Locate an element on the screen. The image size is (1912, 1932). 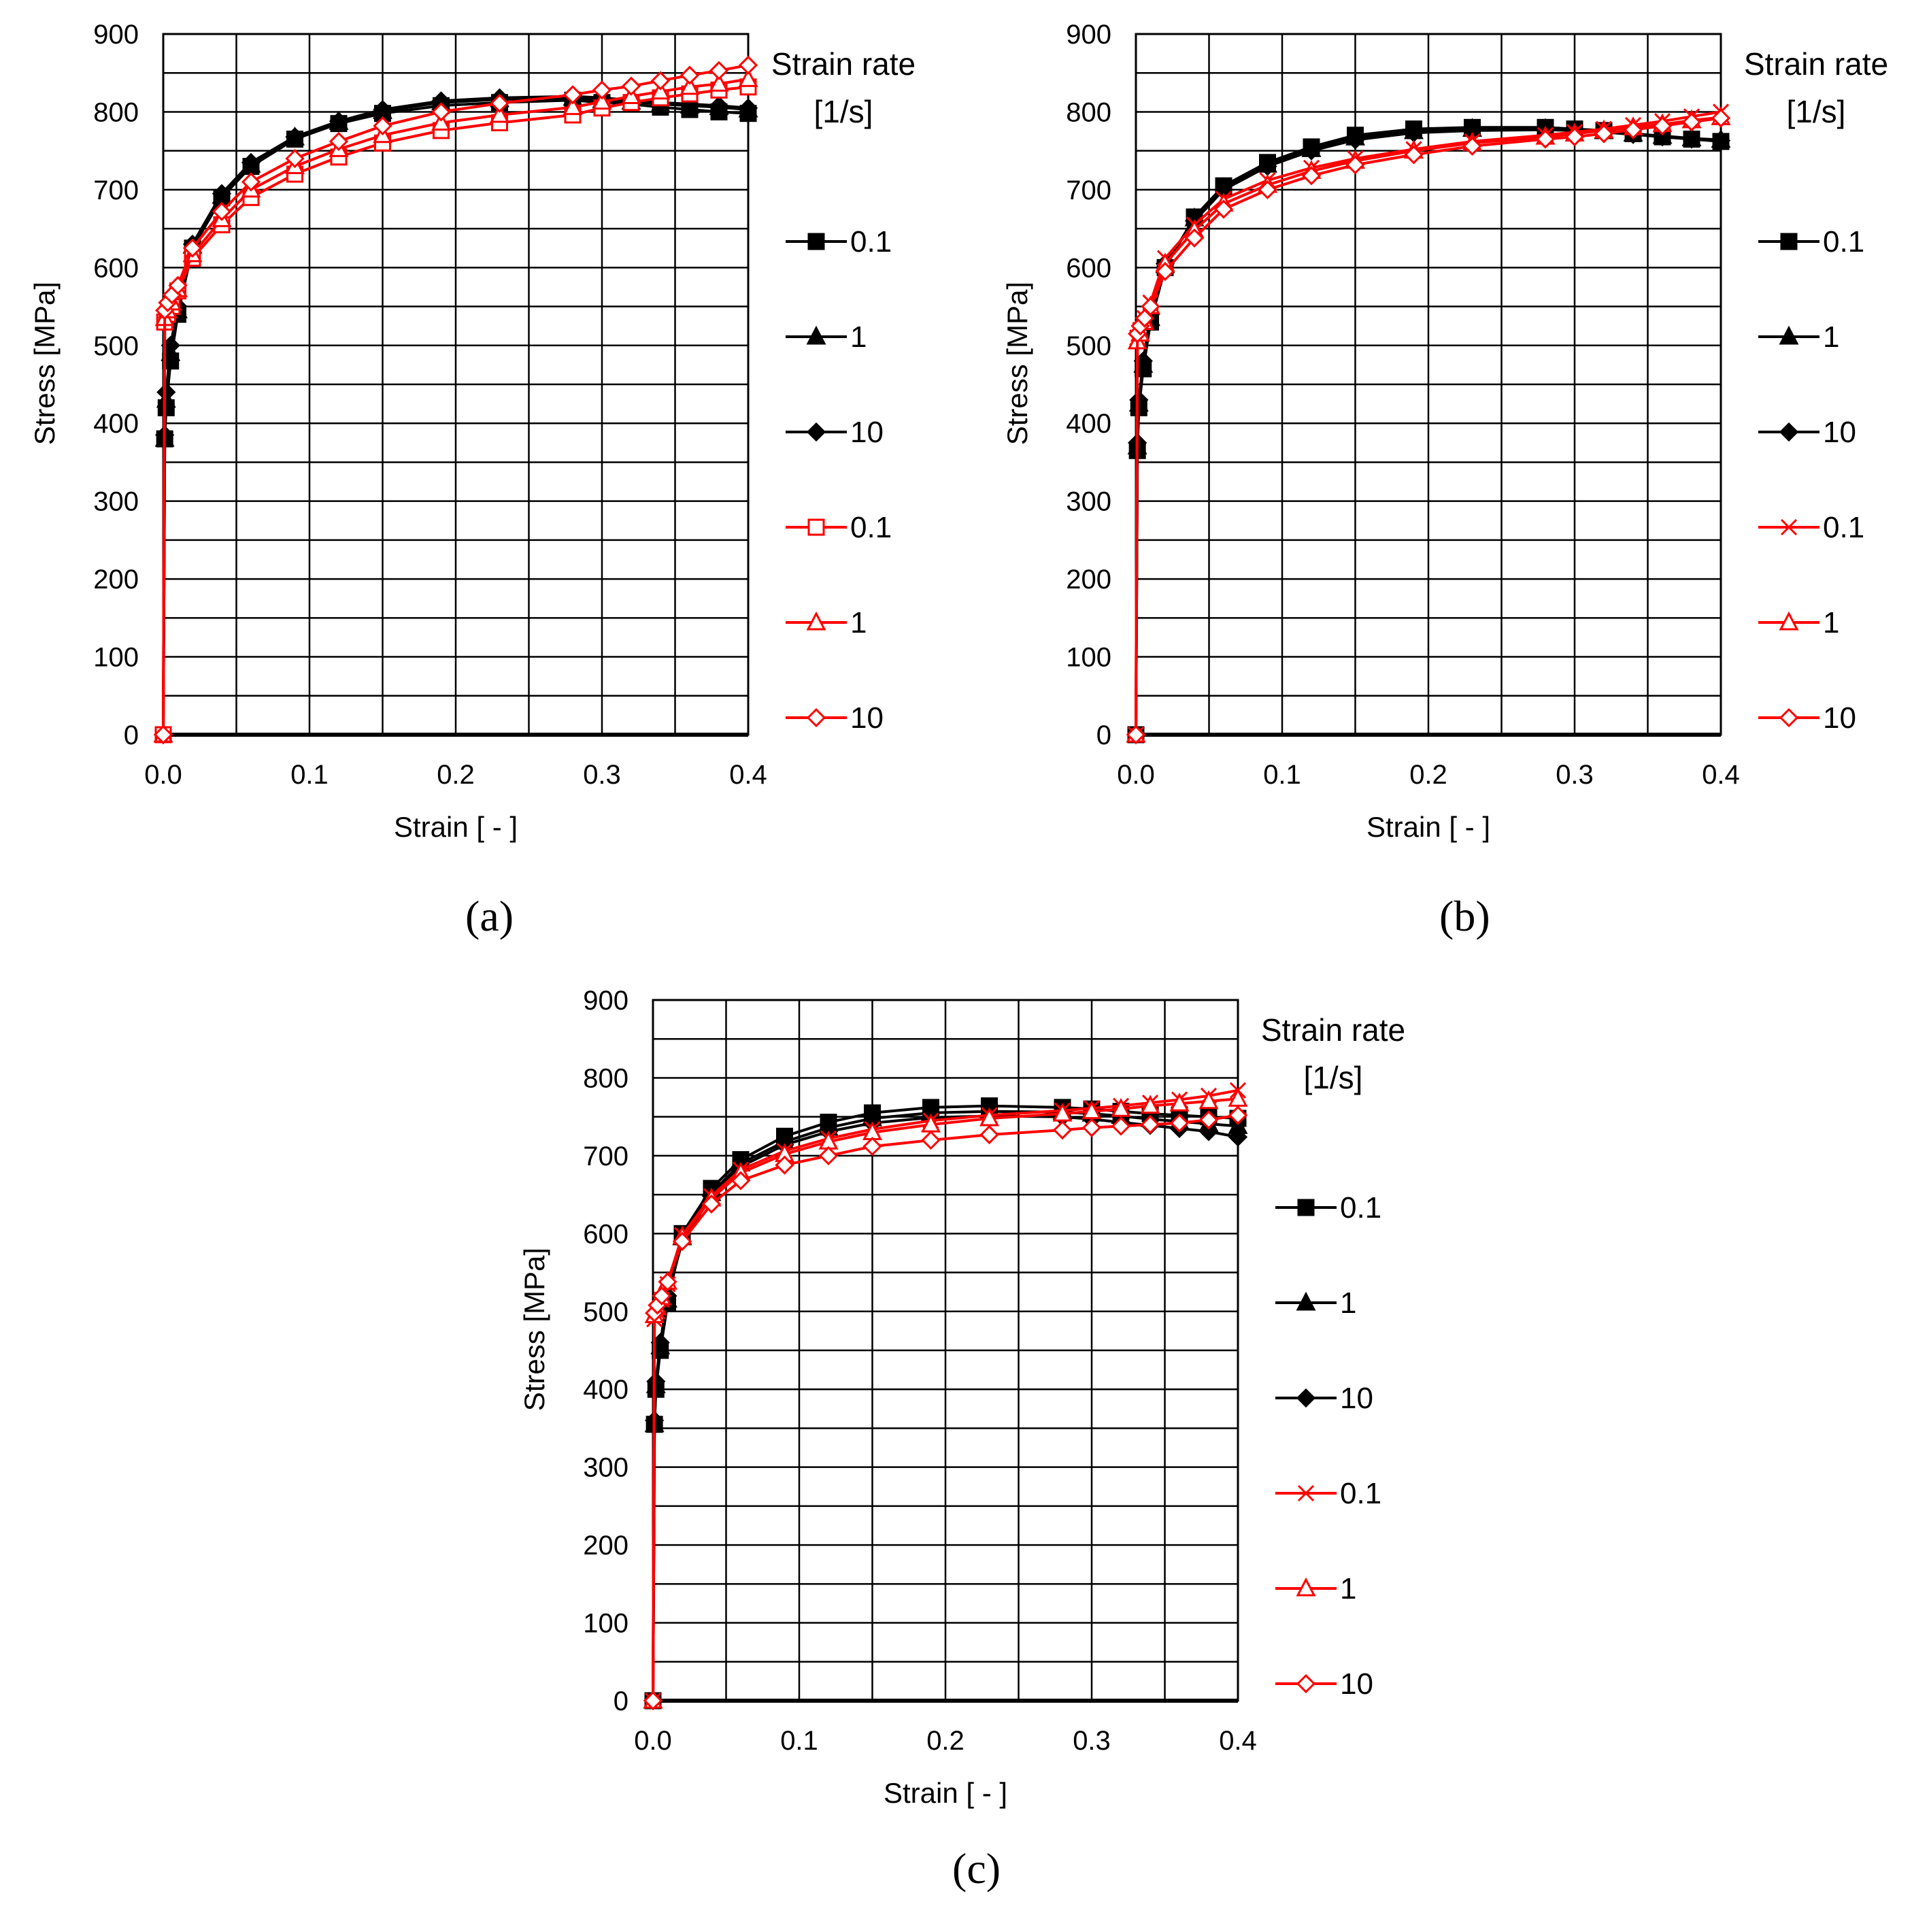
chart-c-xtick-label: 0.0 is located at coordinates (653, 1741).